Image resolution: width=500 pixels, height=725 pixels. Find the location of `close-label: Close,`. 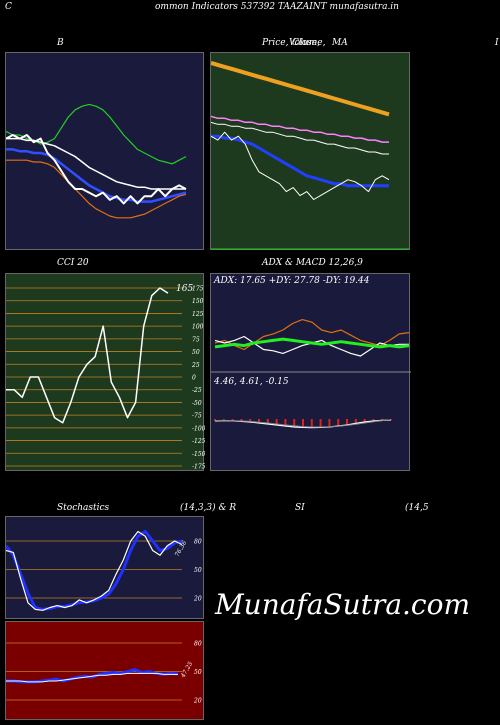

close-label: Close, is located at coordinates (306, 43).